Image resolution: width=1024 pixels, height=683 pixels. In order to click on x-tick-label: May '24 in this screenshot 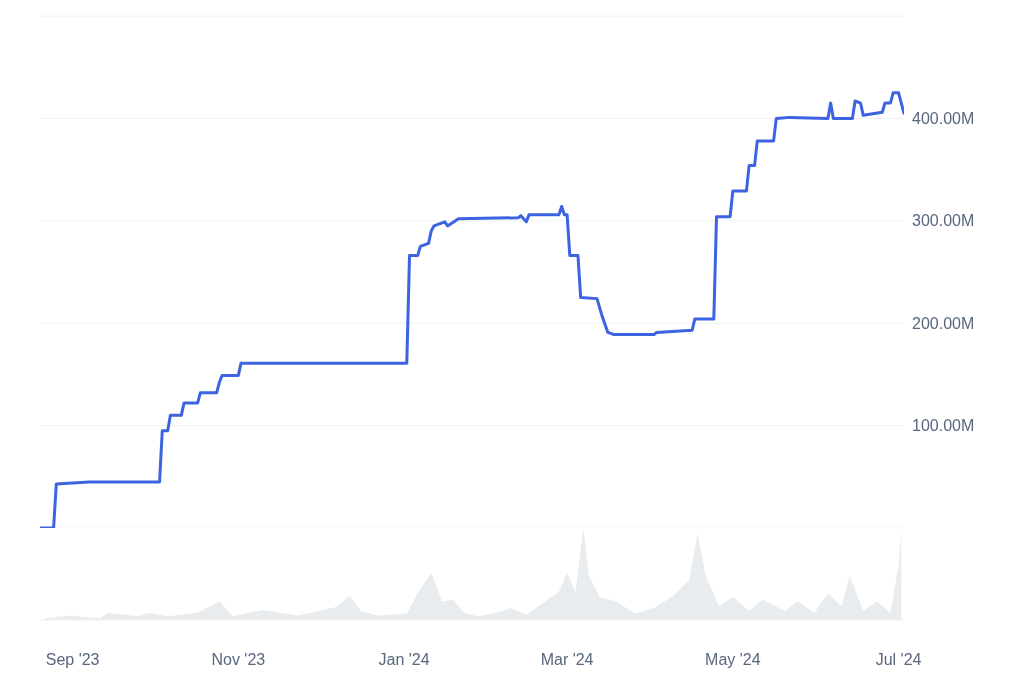, I will do `click(733, 660)`.